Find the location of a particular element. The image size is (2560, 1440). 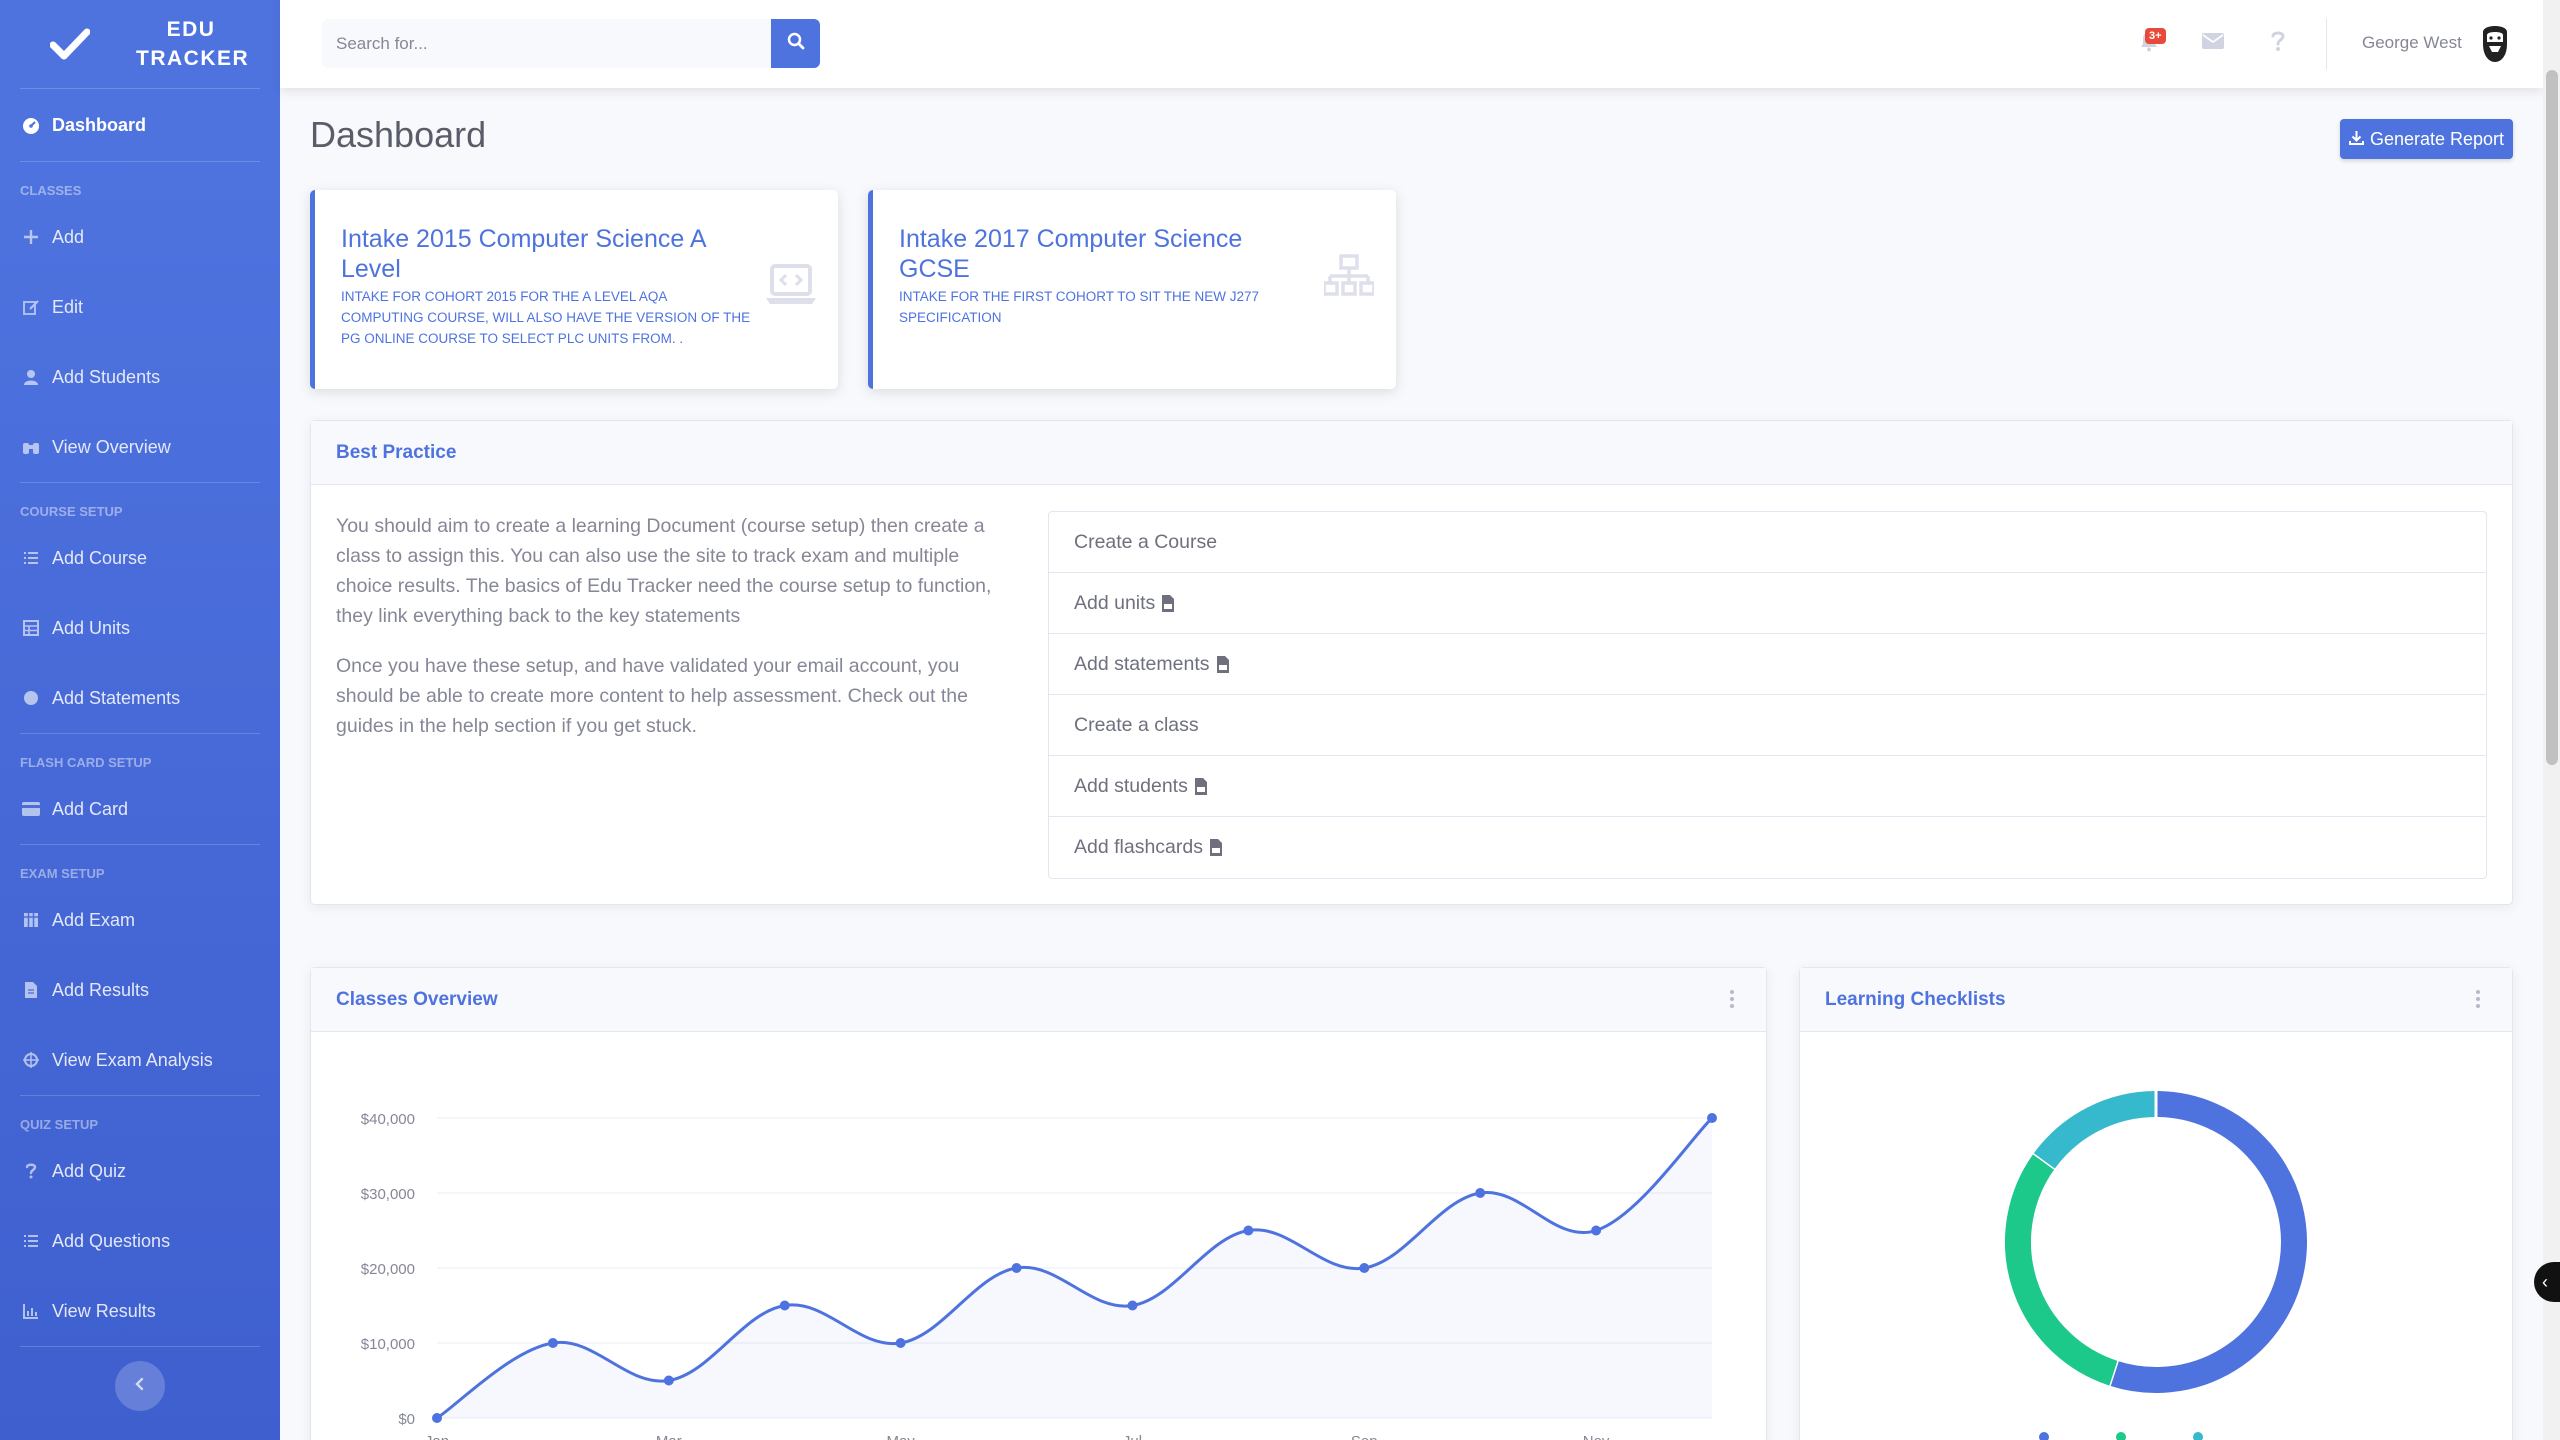

sidebar-item-add-results: Add Results is located at coordinates (140, 990).